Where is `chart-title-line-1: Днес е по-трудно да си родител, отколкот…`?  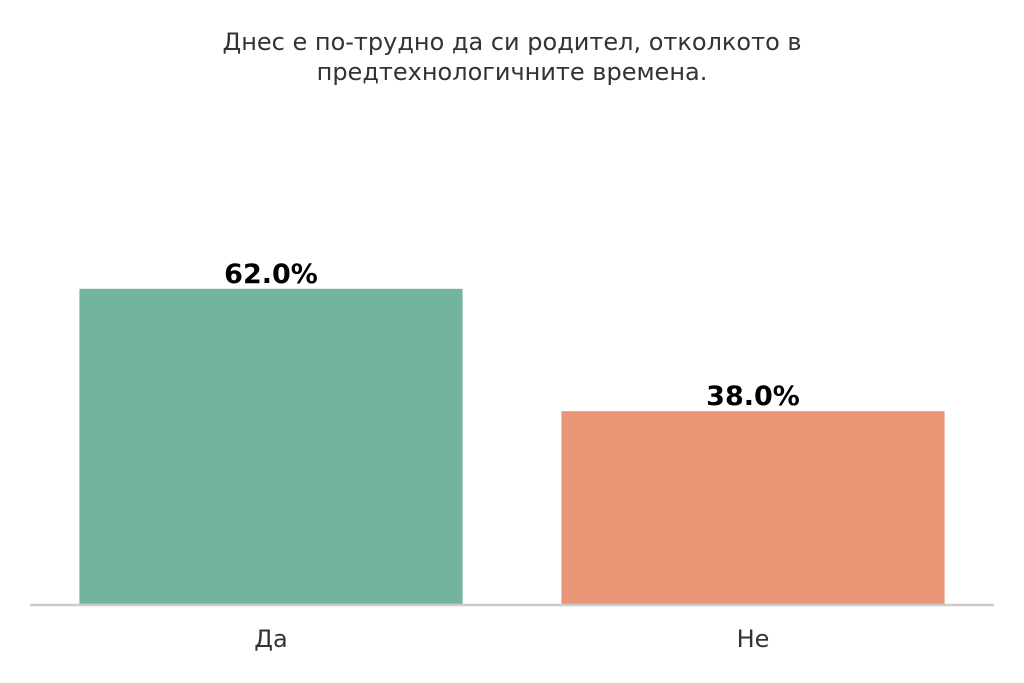
chart-title-line-1: Днес е по-трудно да си родител, отколкот… is located at coordinates (511, 42).